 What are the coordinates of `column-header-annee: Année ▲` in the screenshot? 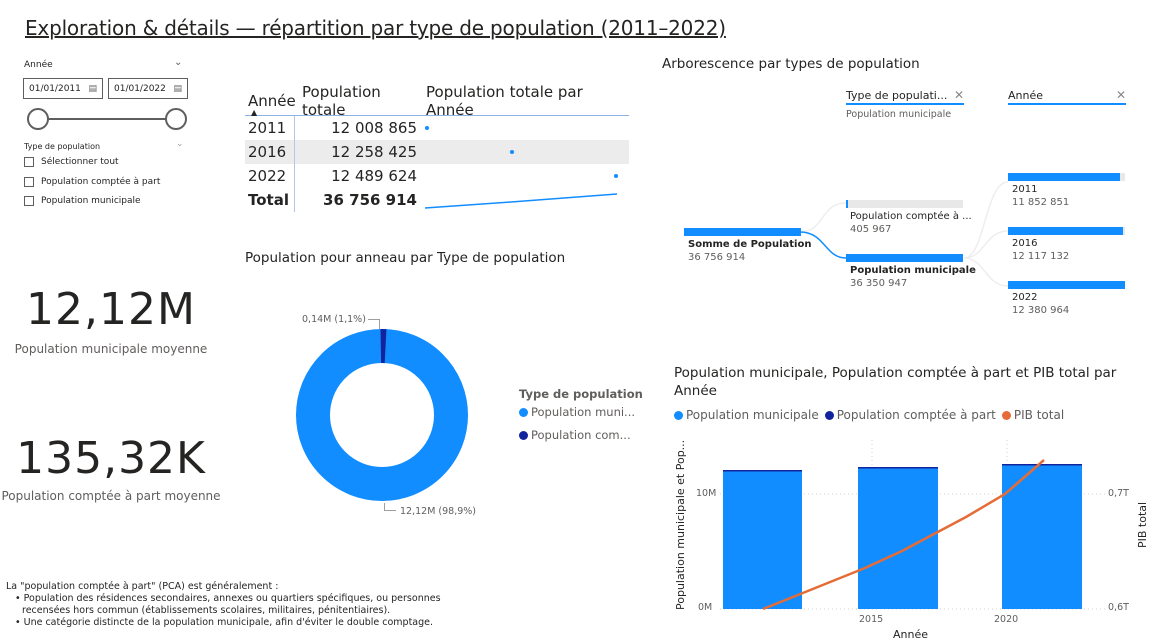 It's located at (270, 102).